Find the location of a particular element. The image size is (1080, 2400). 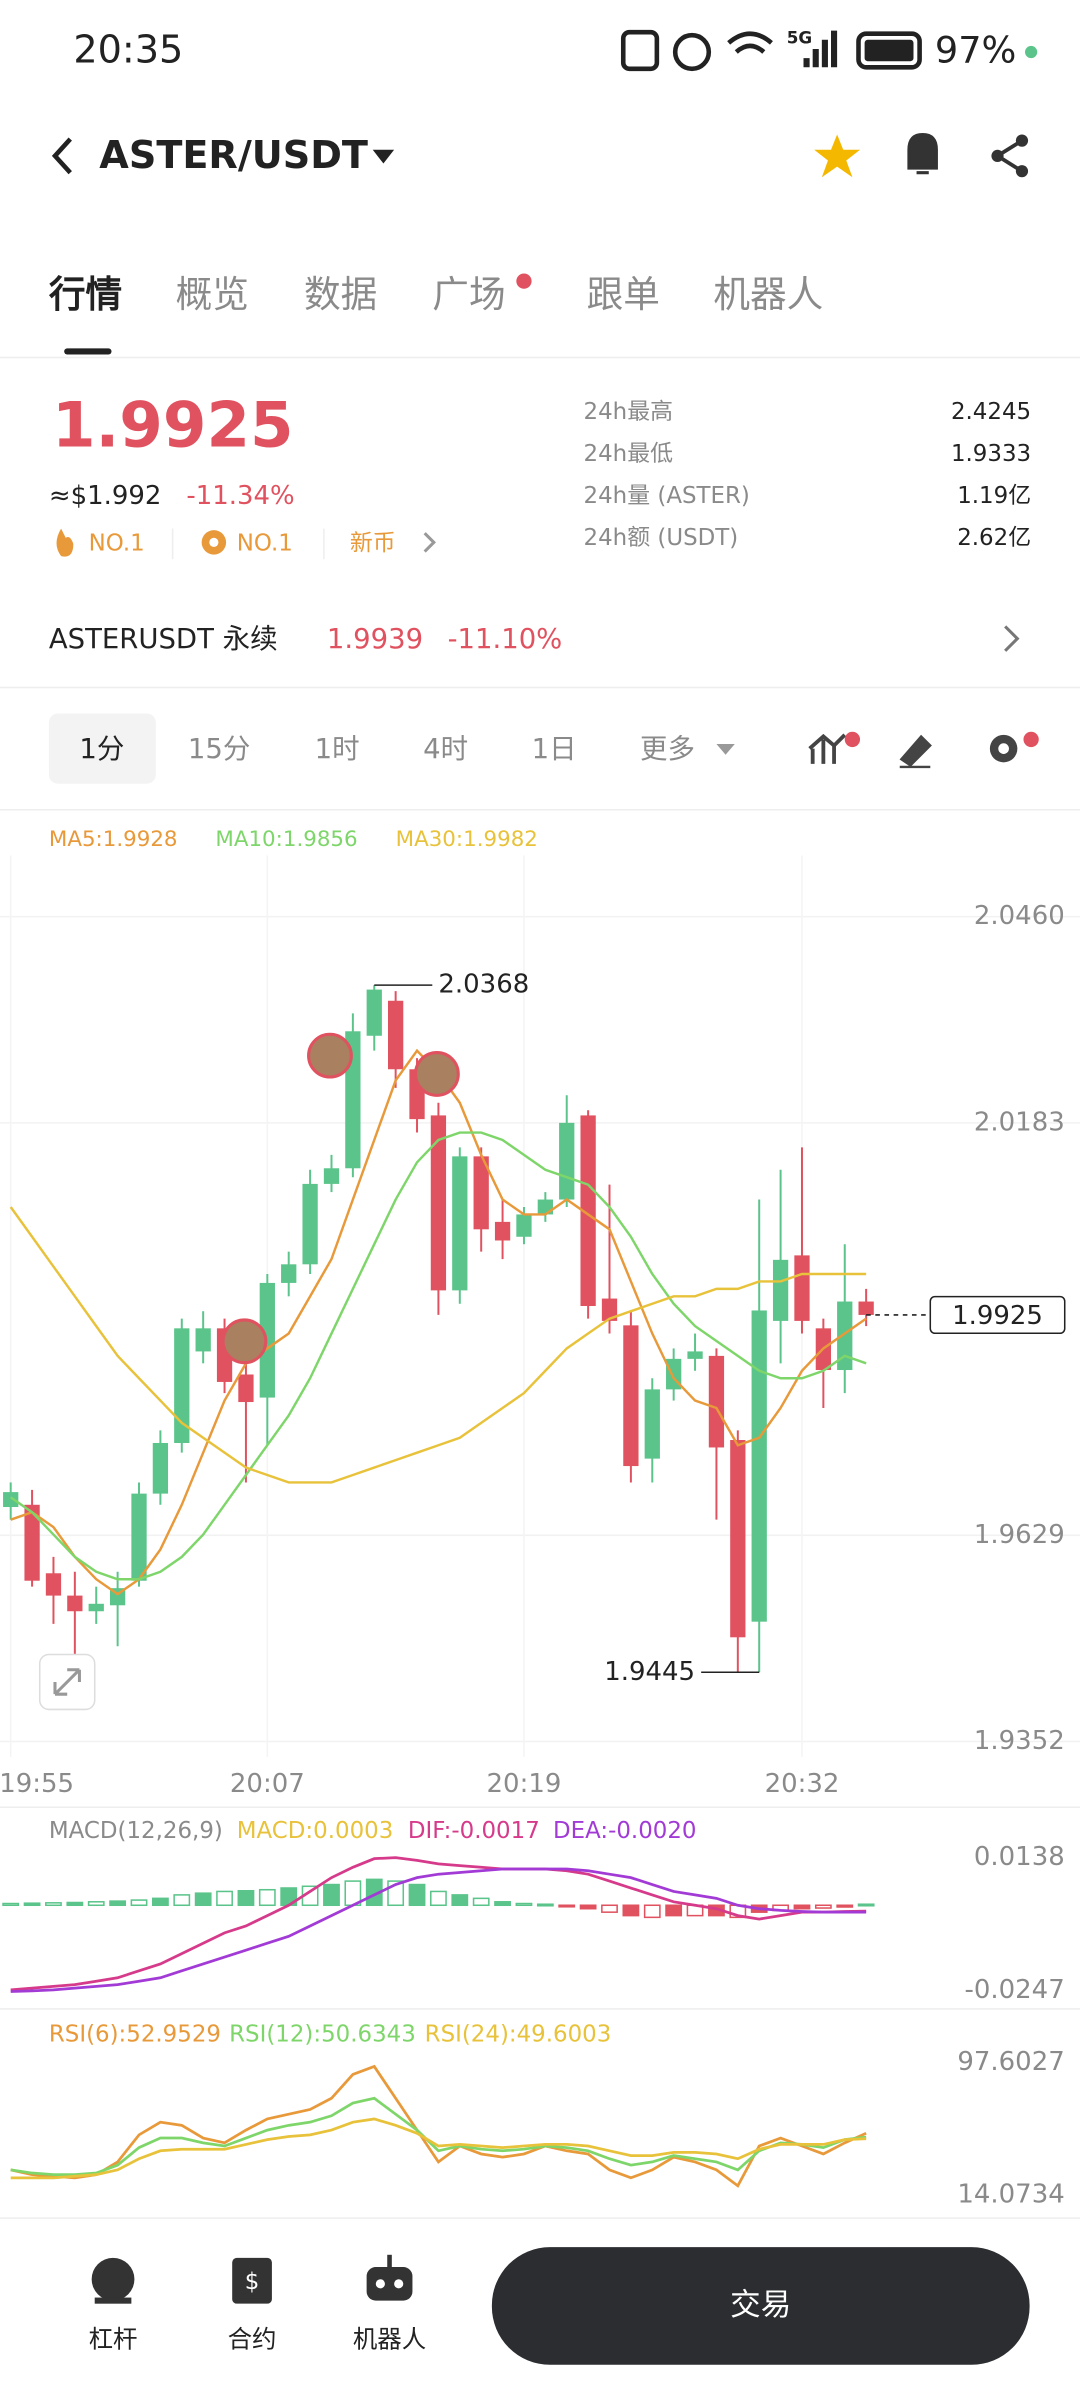

interval: 更多 is located at coordinates (667, 749).